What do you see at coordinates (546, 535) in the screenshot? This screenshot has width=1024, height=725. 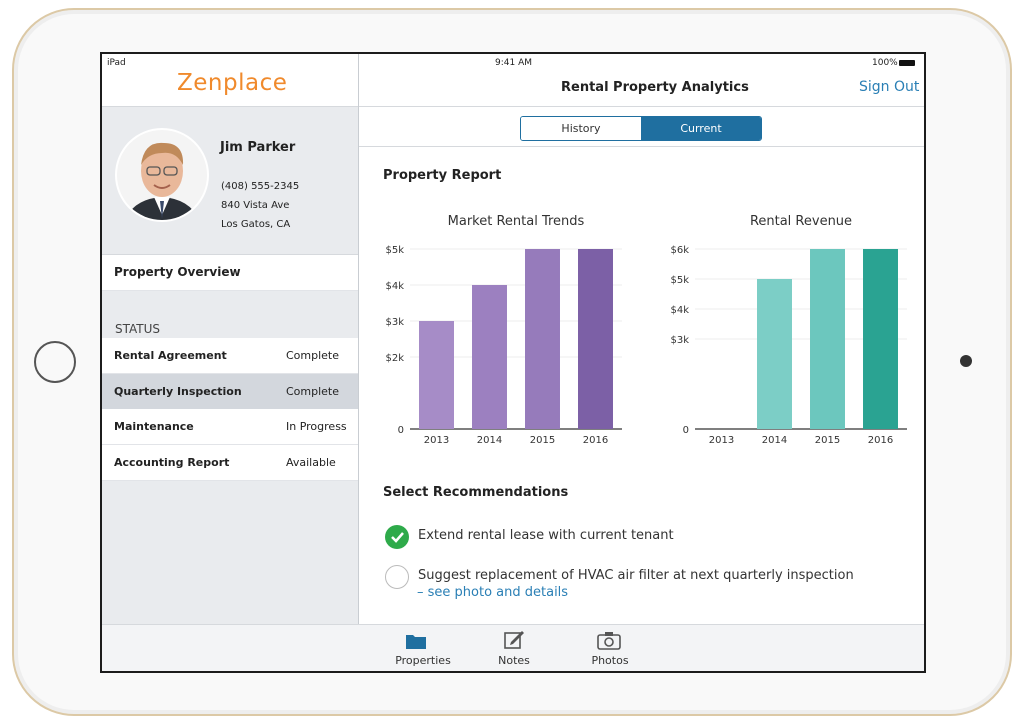 I see `recommendation-text: Extend rental lease with current tenant` at bounding box center [546, 535].